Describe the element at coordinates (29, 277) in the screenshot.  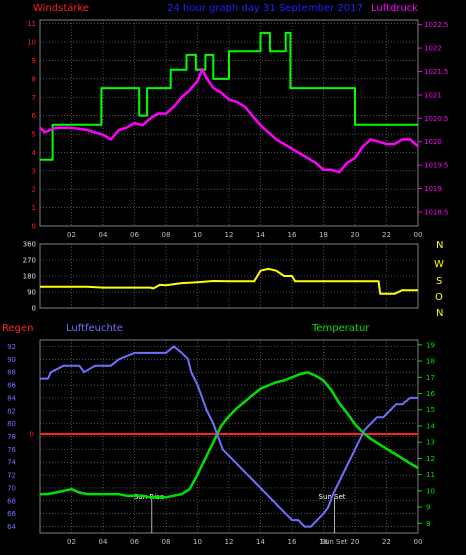
I see `y-tick-label-direction: 180` at that location.